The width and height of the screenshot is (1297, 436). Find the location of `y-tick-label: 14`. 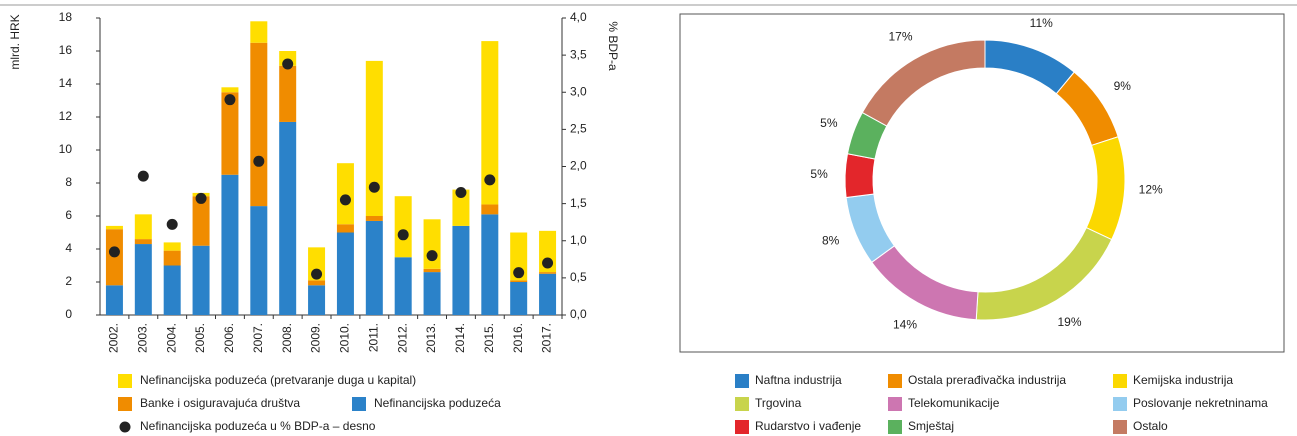

y-tick-label: 14 is located at coordinates (66, 83).